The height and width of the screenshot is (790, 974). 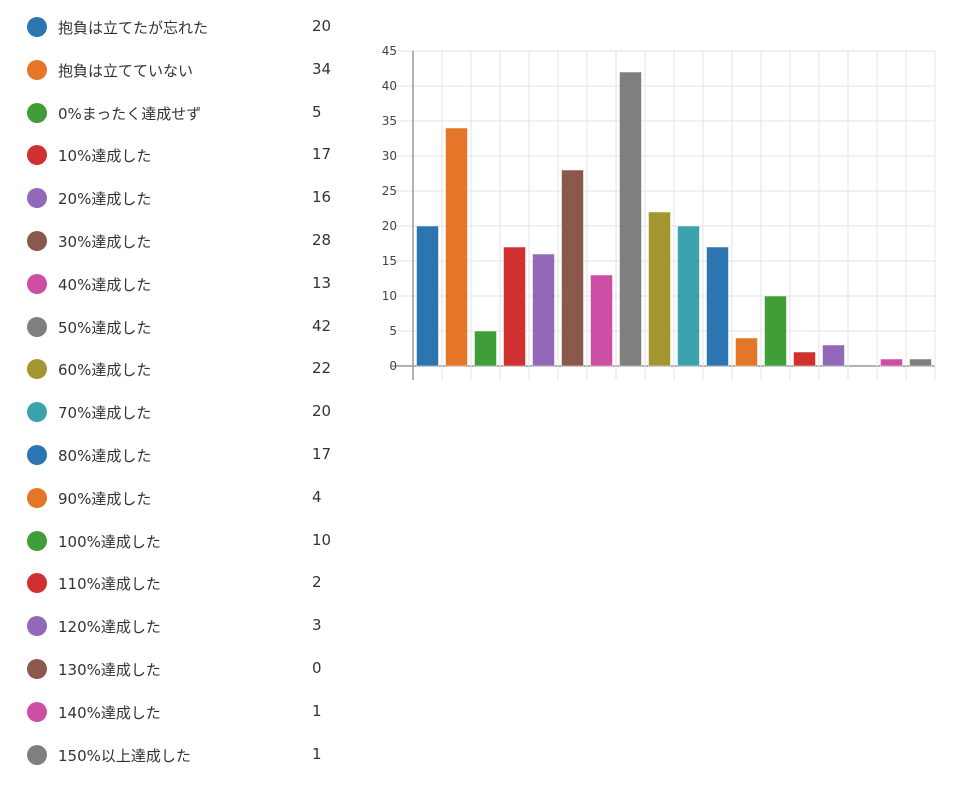 What do you see at coordinates (389, 156) in the screenshot?
I see `y-tick-label: 30` at bounding box center [389, 156].